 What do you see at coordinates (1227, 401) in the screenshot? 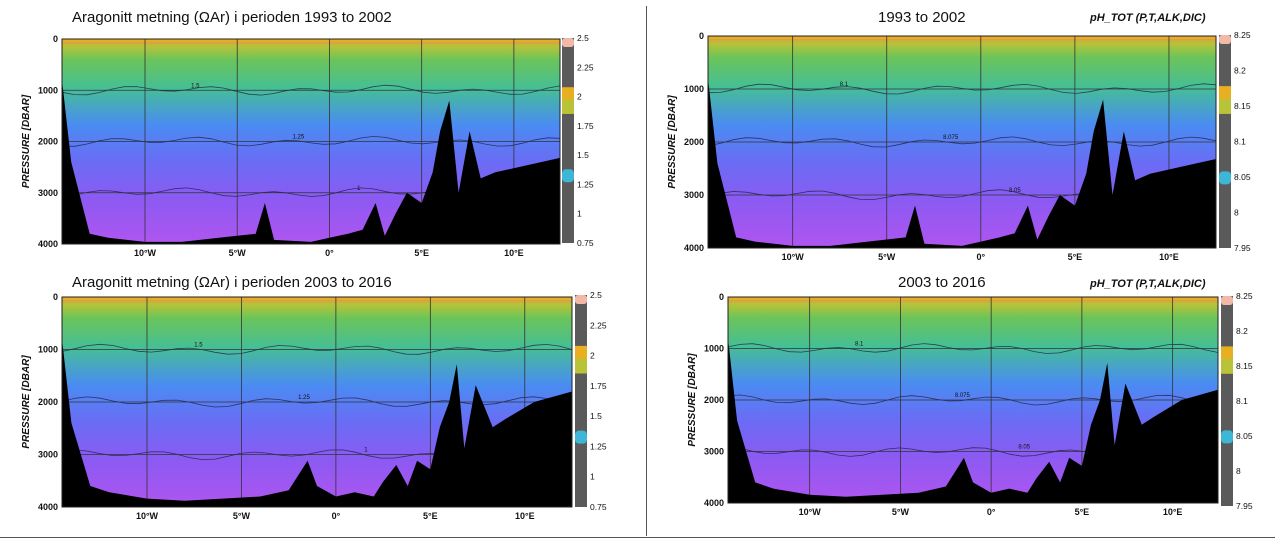
I see `colorbar` at bounding box center [1227, 401].